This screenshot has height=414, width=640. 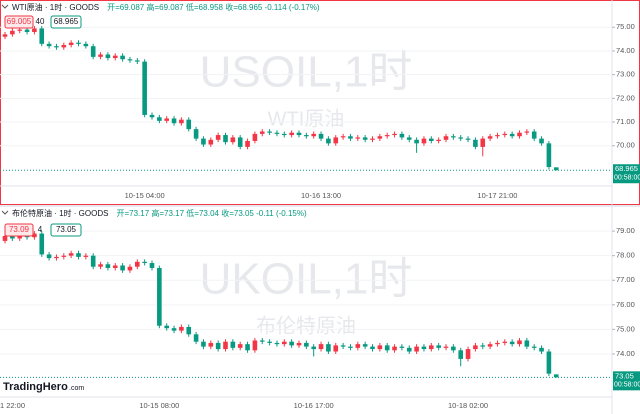 I want to click on badge-price: 68.965, so click(x=66, y=21).